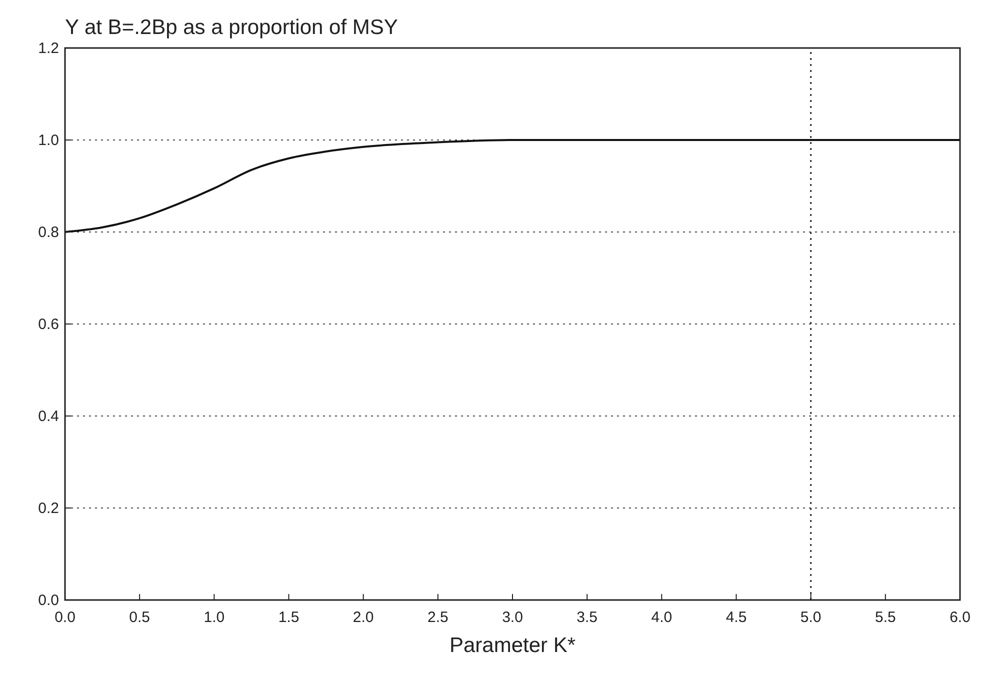  What do you see at coordinates (139, 617) in the screenshot?
I see `x-tick-label: 0.5` at bounding box center [139, 617].